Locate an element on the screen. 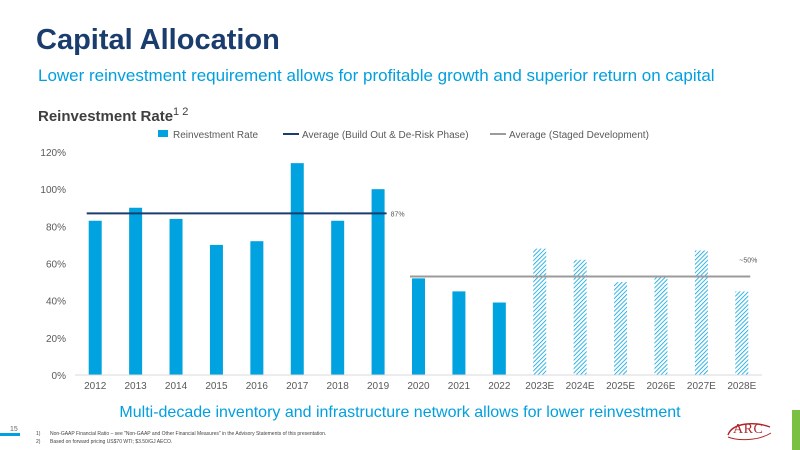 The height and width of the screenshot is (450, 800). chart-title: Reinvestment Rate1 2 is located at coordinates (113, 115).